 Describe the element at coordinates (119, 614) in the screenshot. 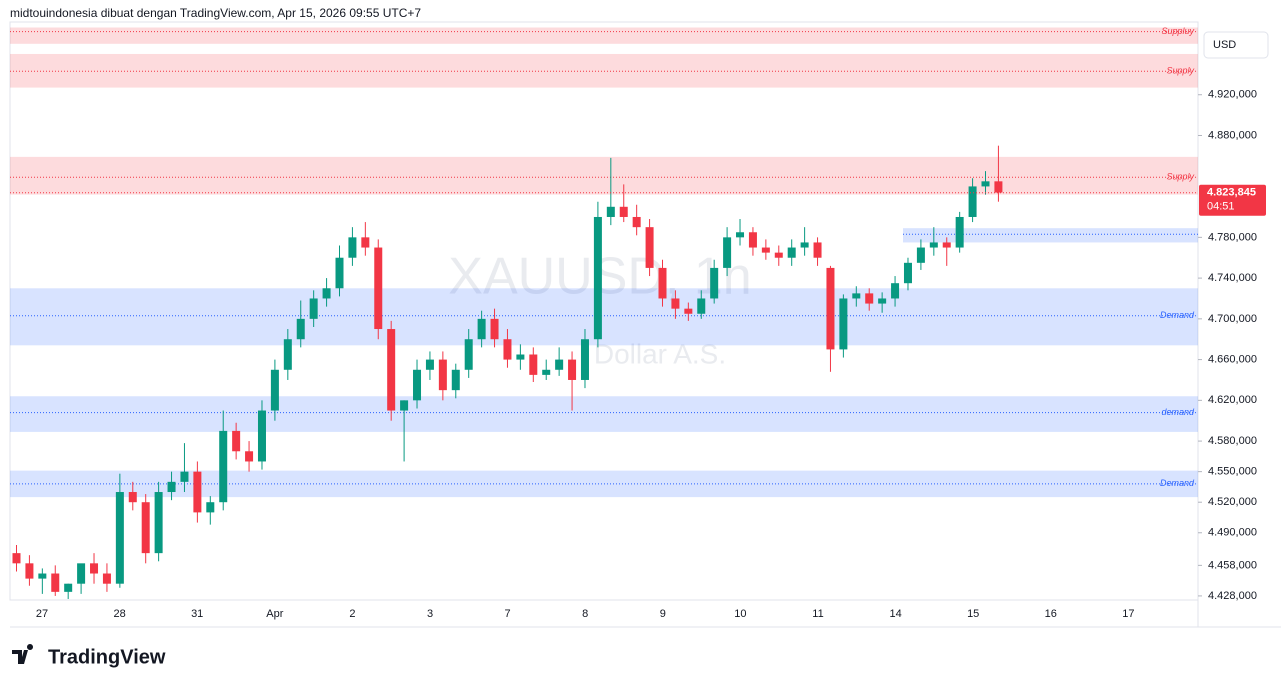

I see `x-tick-label: 28` at that location.